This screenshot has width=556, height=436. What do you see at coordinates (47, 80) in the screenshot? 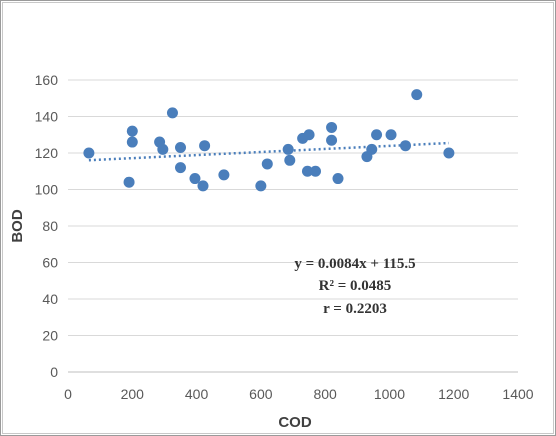
I see `y-tick-label: 160` at bounding box center [47, 80].